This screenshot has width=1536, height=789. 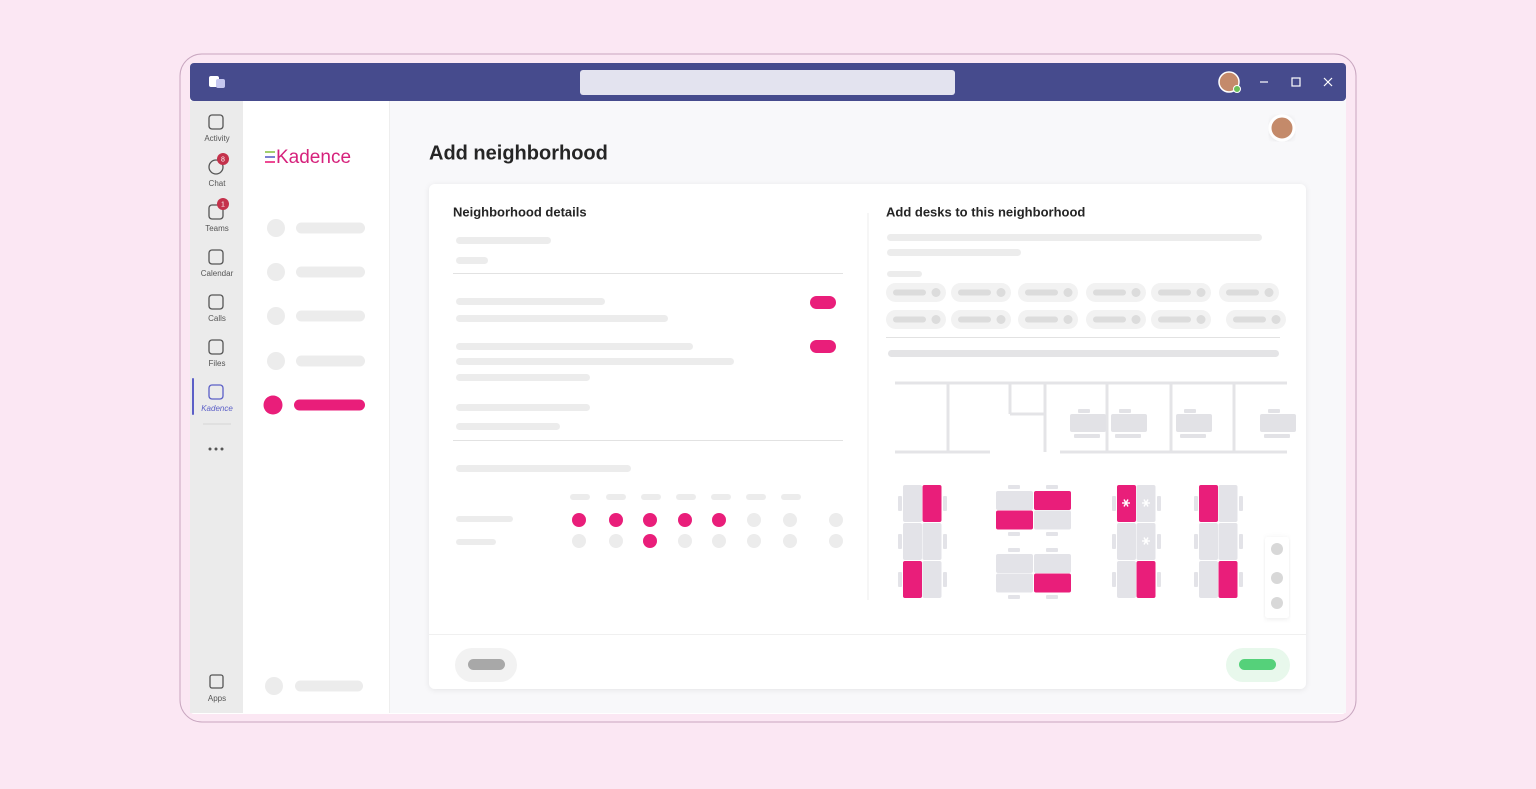 I want to click on search-box, so click(x=767, y=82).